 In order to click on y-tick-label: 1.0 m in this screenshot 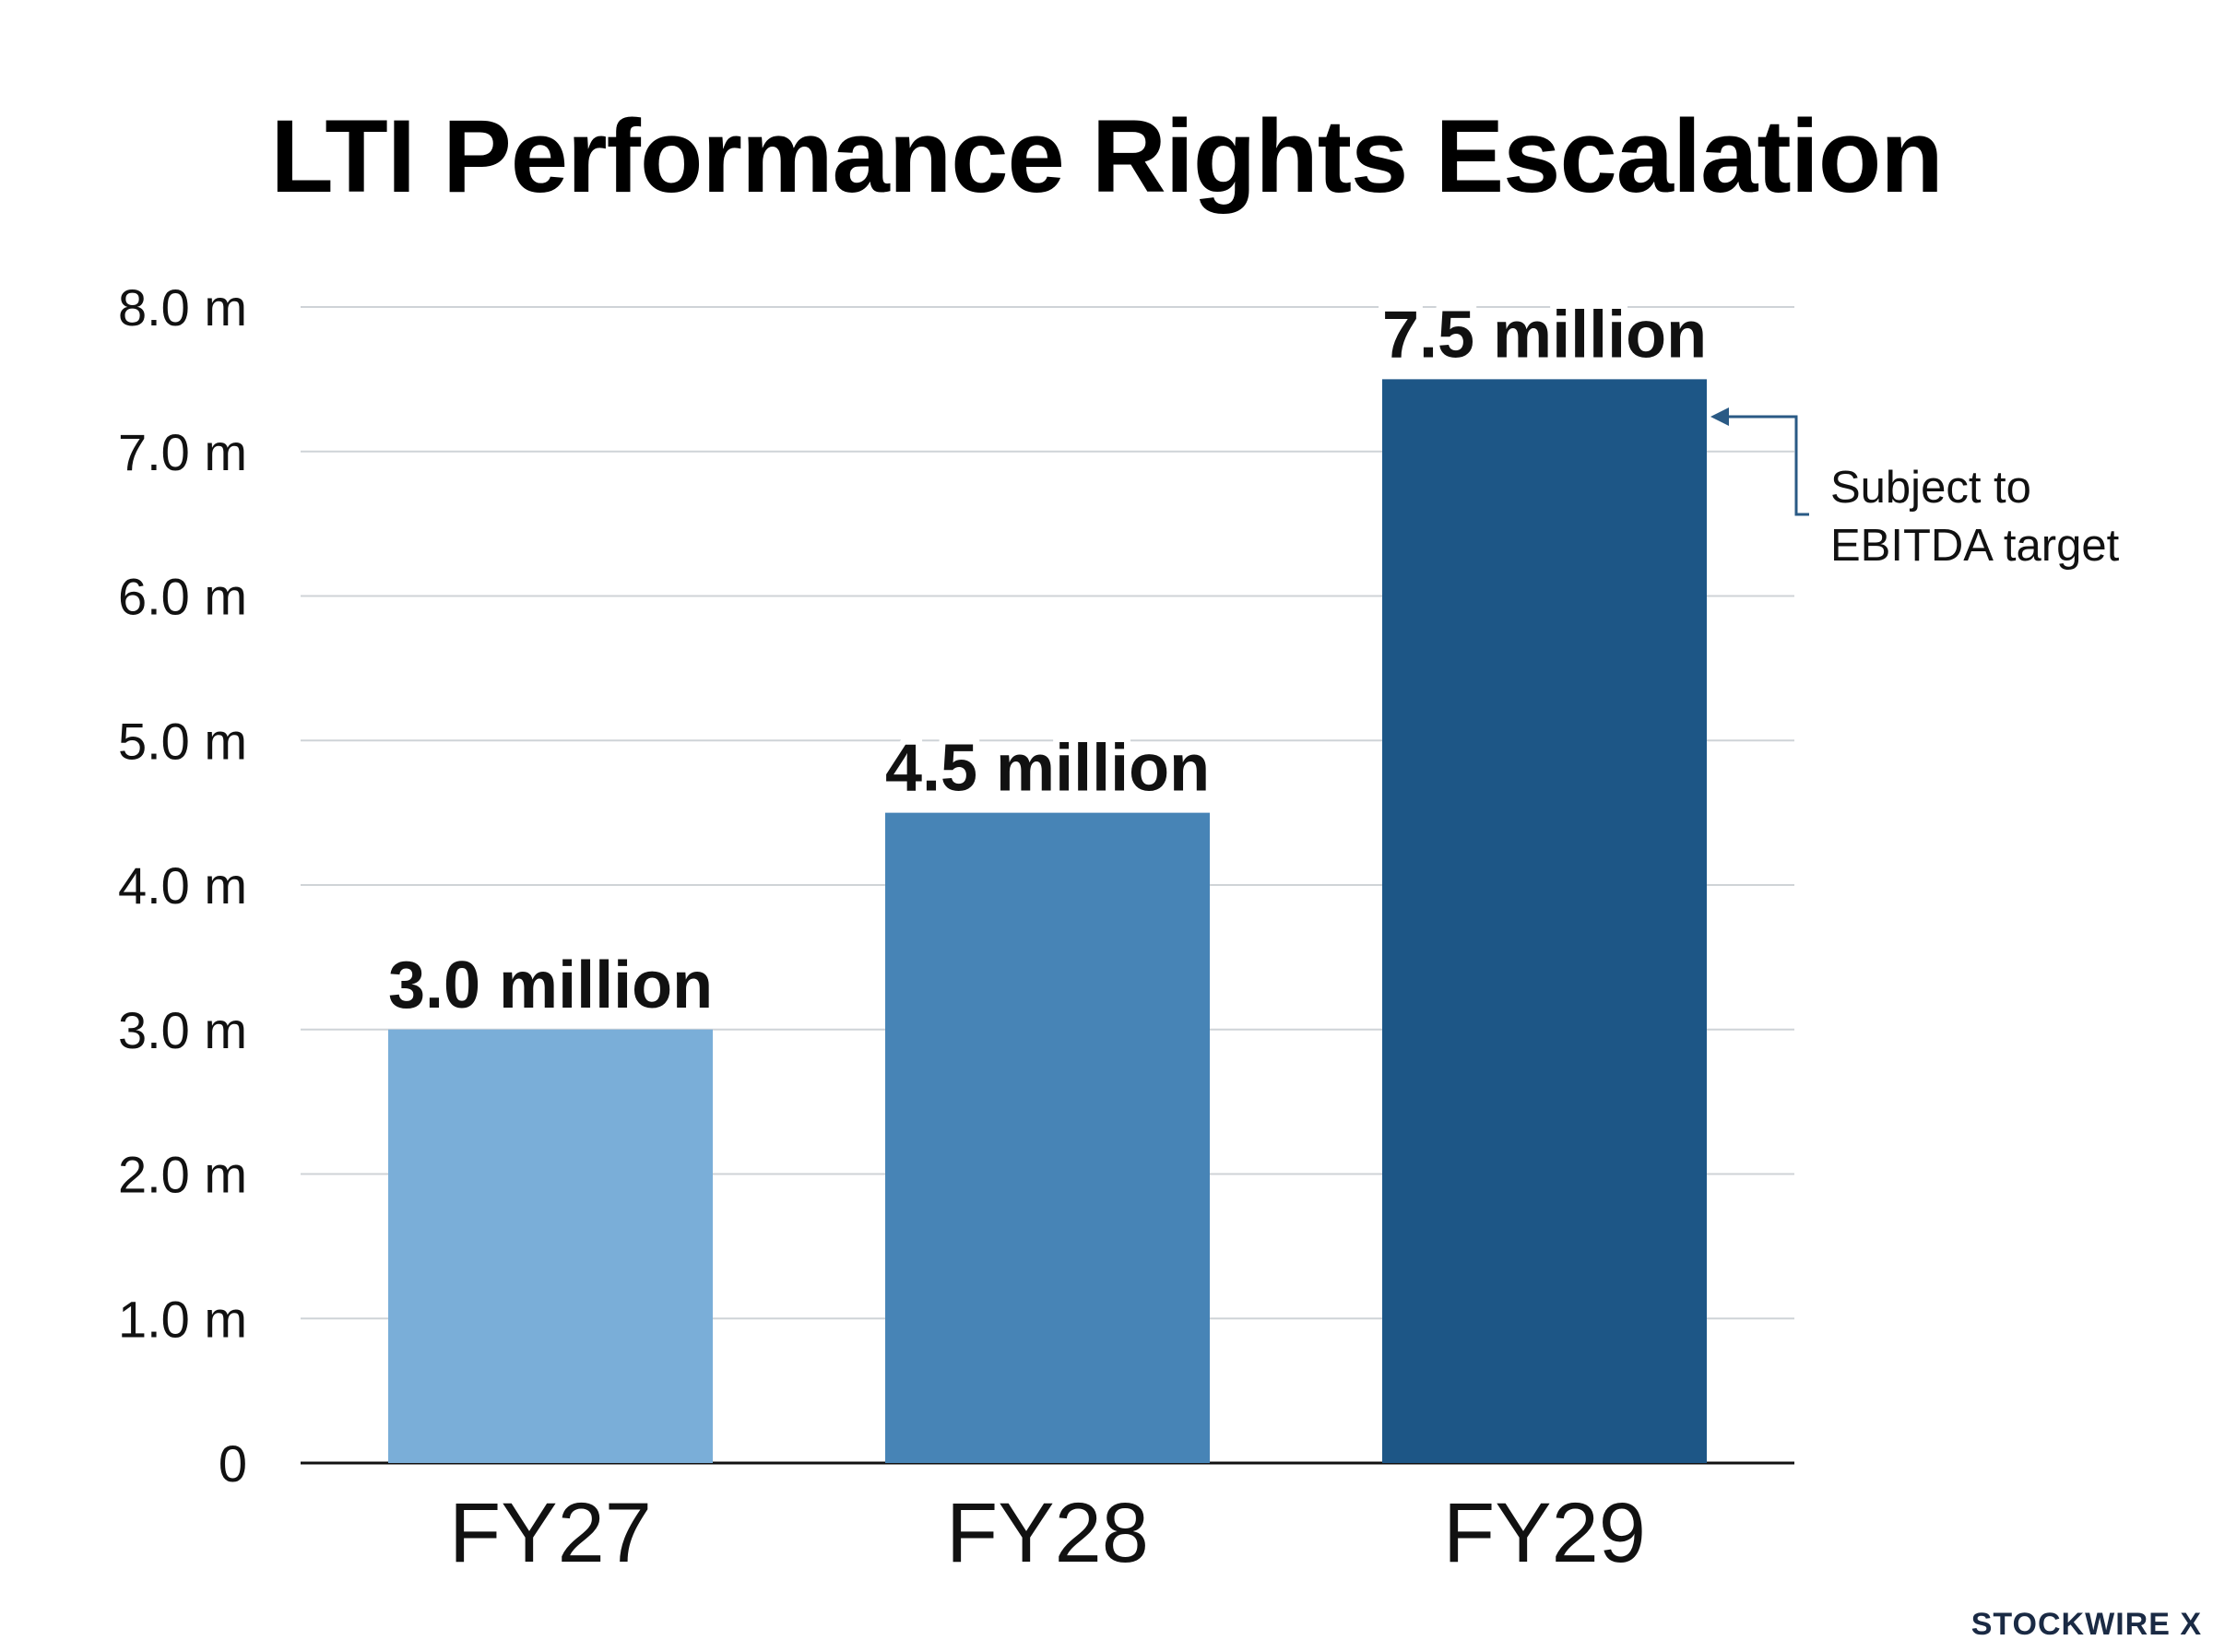, I will do `click(182, 1319)`.